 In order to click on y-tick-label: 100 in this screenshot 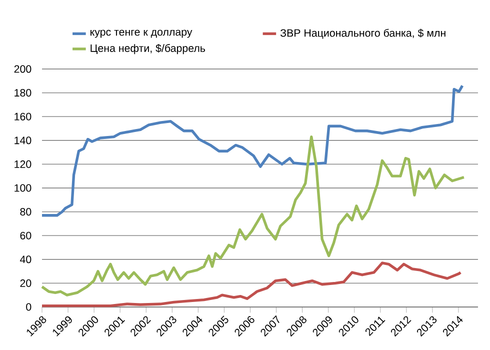, I will do `click(23, 188)`.